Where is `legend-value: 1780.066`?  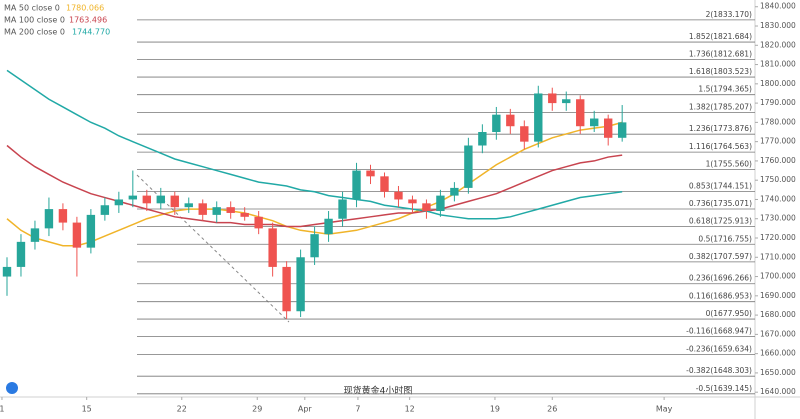 legend-value: 1780.066 is located at coordinates (85, 8).